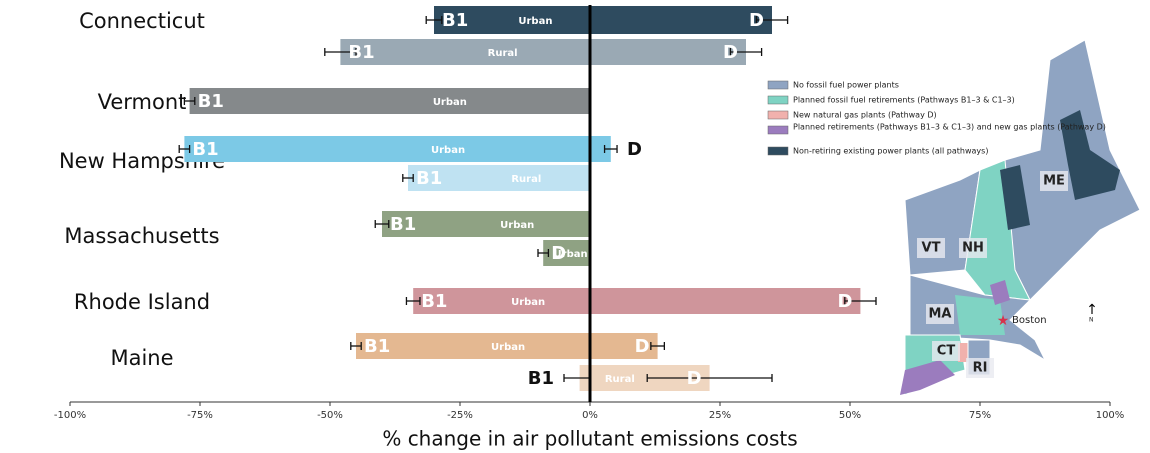  I want to click on north-arrow: ↑, so click(1092, 310).